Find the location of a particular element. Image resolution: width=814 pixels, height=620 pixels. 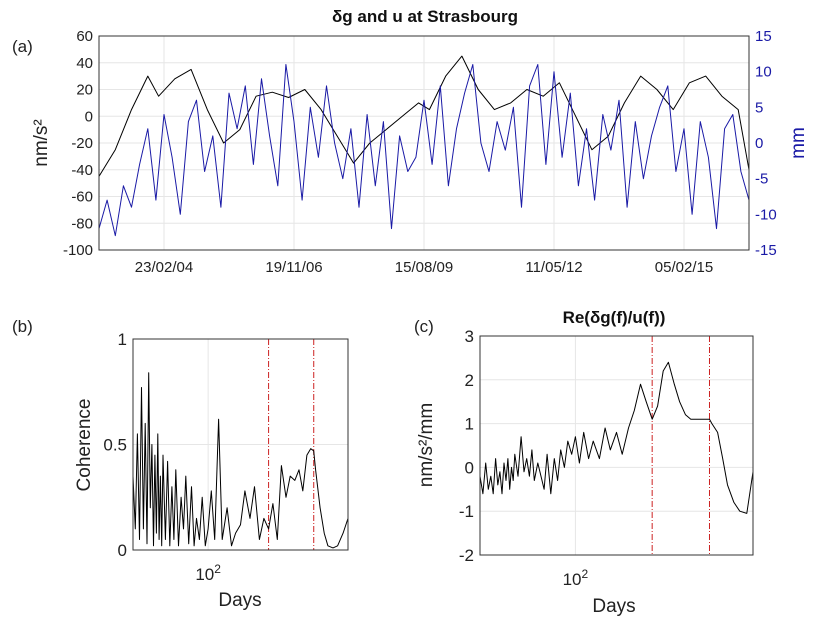

panel-c-title: Re(δg(f)/u(f)) is located at coordinates (614, 317).